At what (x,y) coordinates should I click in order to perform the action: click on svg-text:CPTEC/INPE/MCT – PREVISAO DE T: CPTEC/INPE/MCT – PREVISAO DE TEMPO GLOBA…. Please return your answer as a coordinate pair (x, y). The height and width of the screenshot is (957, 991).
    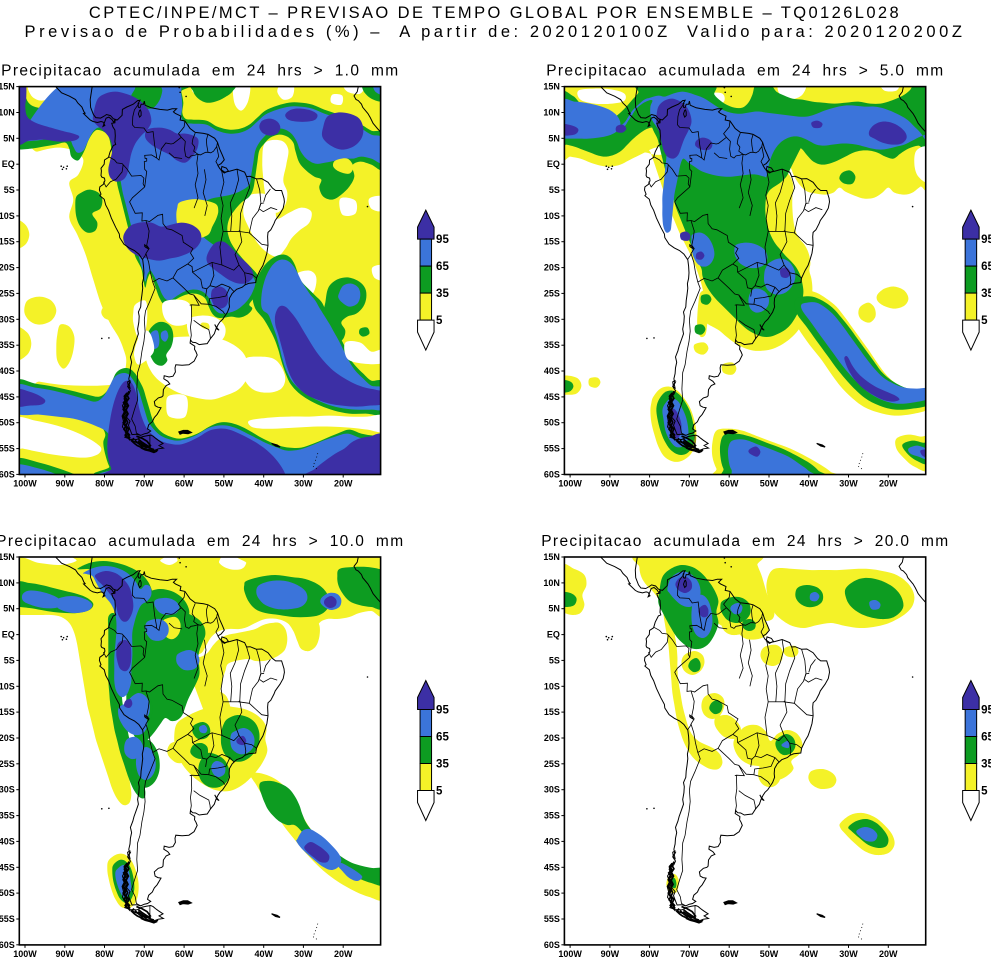
    Looking at the image, I should click on (495, 13).